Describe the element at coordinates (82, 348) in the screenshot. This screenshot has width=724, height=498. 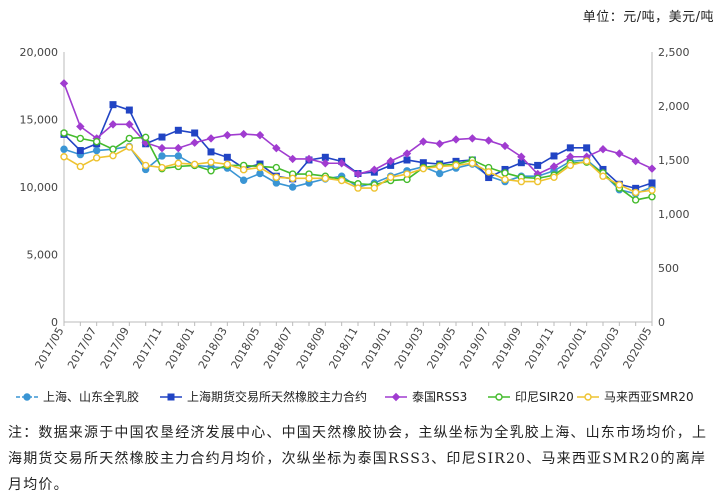
I see `x-tick-label: 2017/07` at that location.